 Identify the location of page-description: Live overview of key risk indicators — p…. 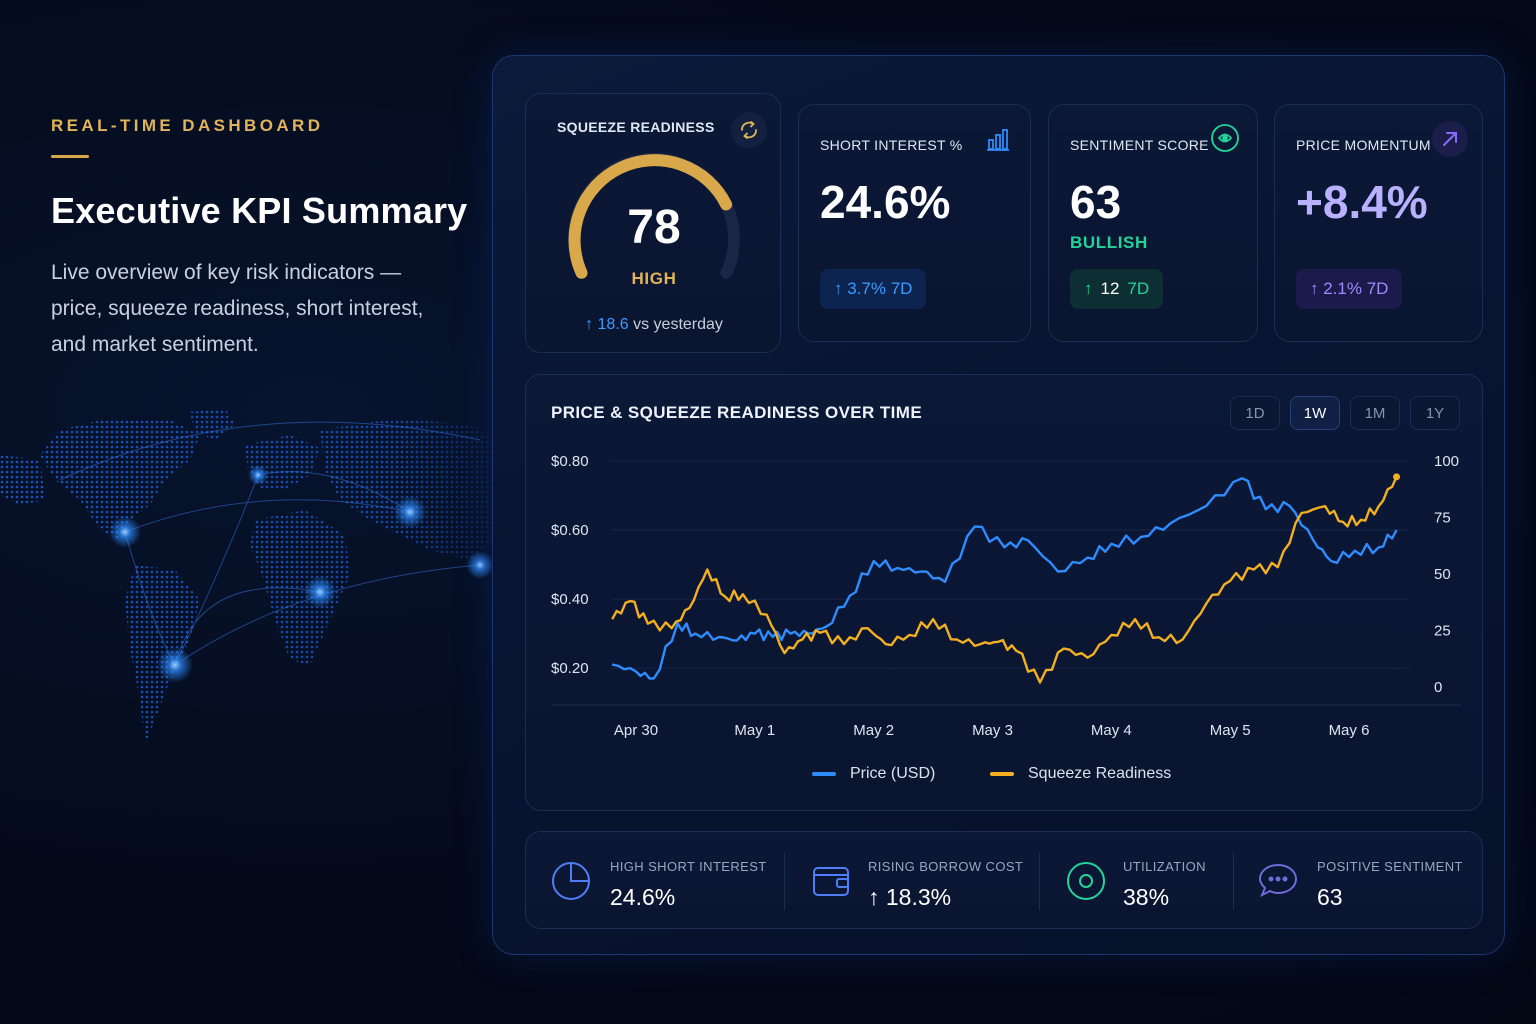
(237, 308).